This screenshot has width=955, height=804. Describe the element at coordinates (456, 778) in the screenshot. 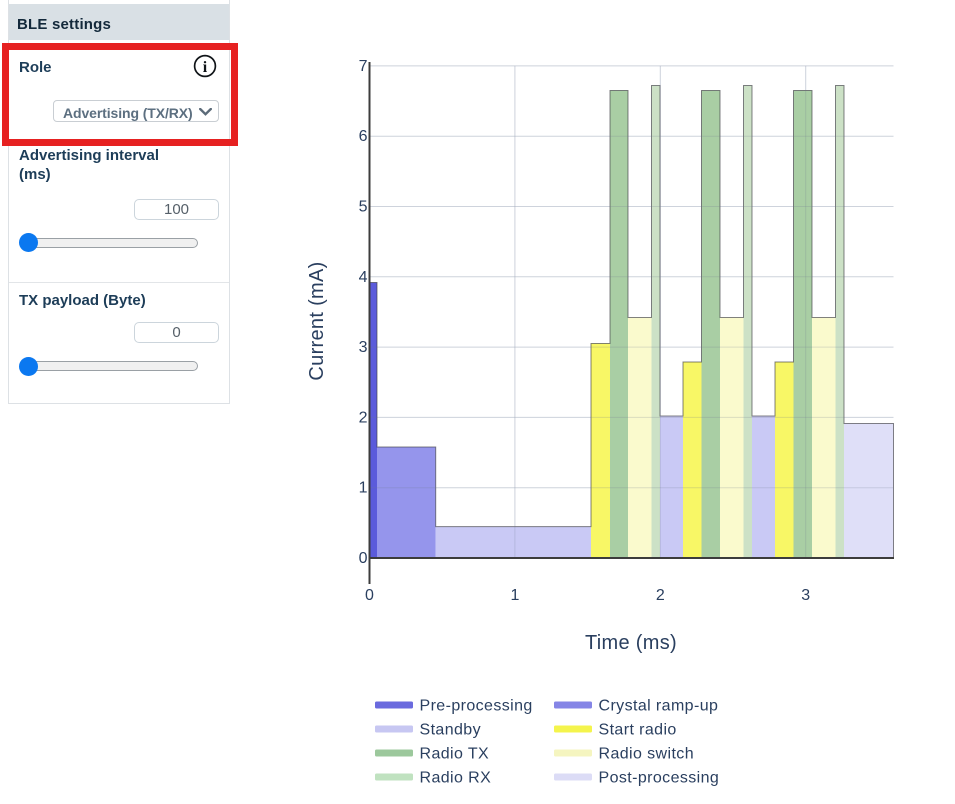

I see `svg-text: Radio RX` at that location.